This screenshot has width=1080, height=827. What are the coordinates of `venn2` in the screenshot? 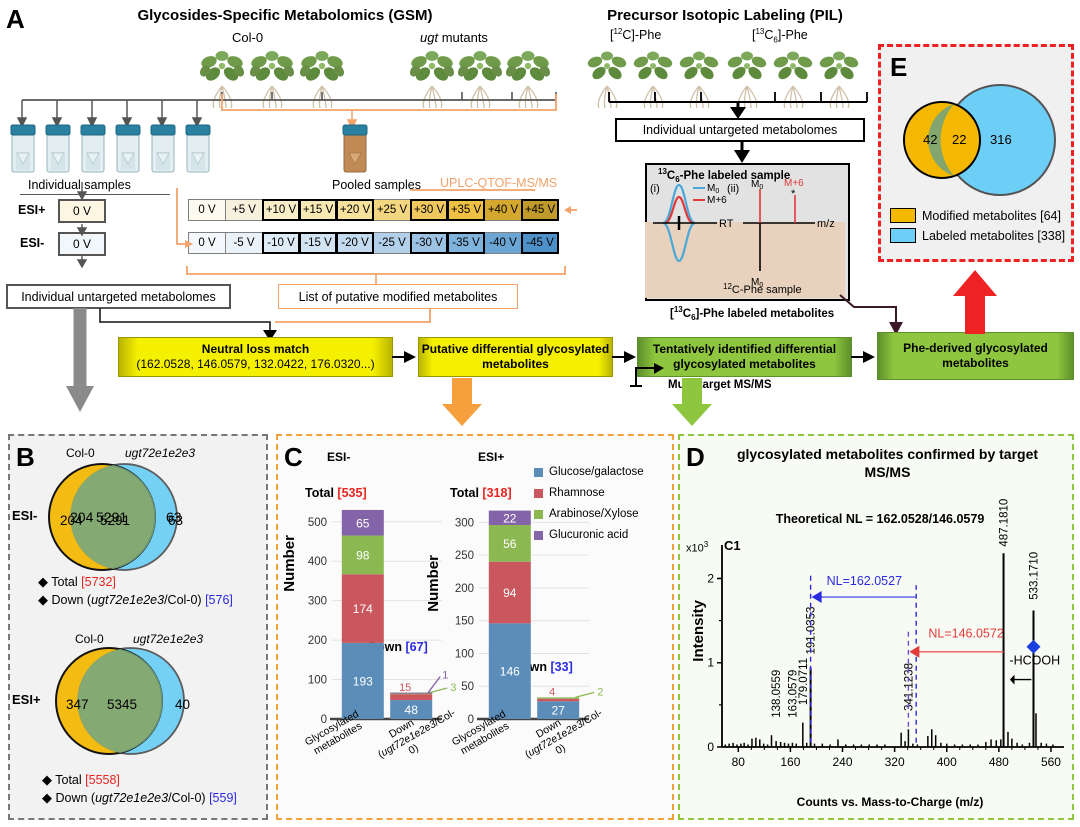 It's located at (120, 701).